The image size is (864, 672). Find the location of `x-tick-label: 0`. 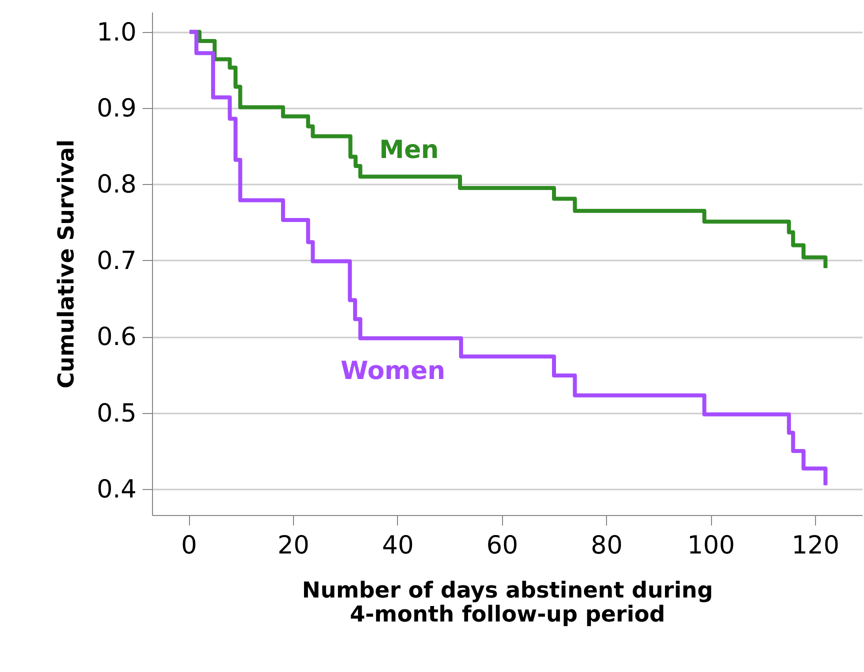

x-tick-label: 0 is located at coordinates (189, 545).